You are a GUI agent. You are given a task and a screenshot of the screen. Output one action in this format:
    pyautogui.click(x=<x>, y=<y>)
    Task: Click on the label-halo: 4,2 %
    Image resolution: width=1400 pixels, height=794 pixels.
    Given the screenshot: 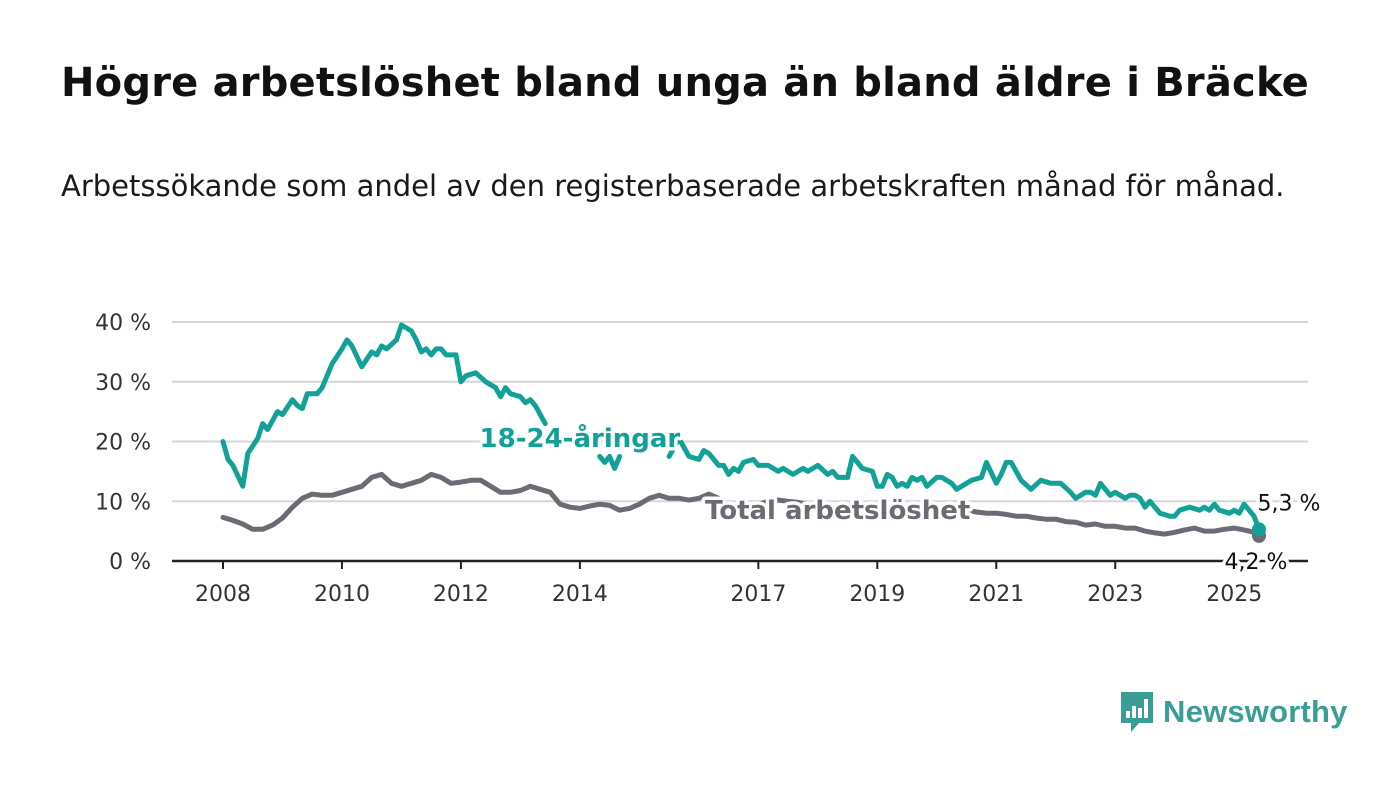 What is the action you would take?
    pyautogui.click(x=1256, y=562)
    